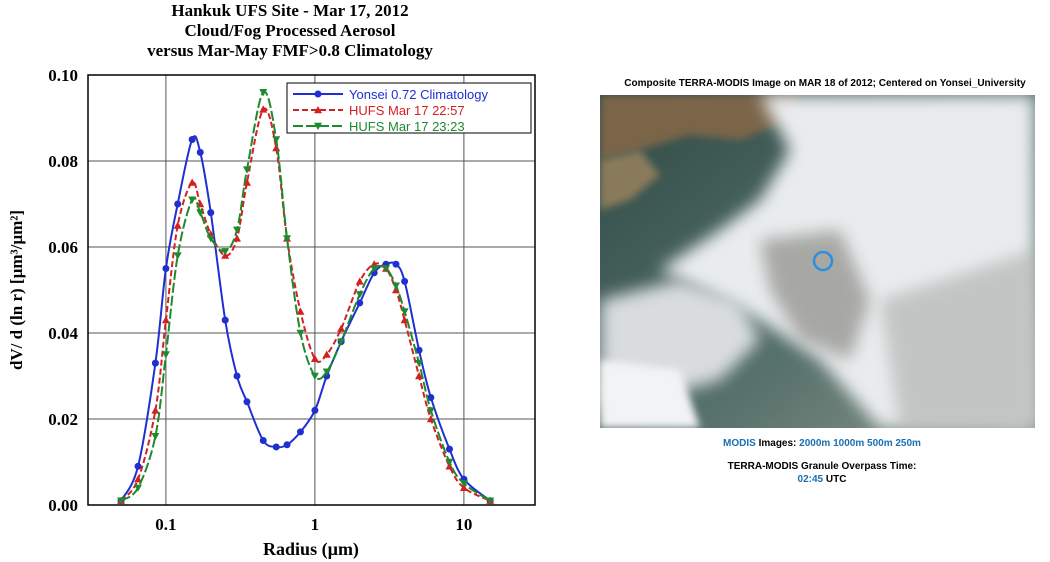  I want to click on legend-label: Yonsei 0.72 Climatology, so click(418, 94).